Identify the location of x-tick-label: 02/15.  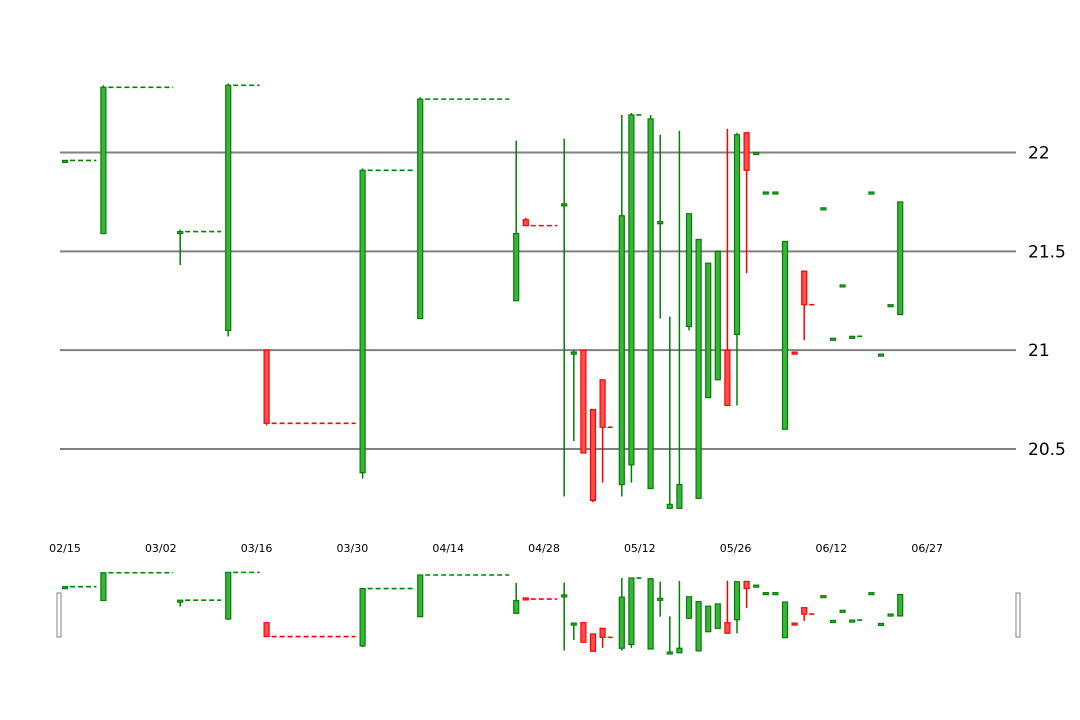
(65, 548).